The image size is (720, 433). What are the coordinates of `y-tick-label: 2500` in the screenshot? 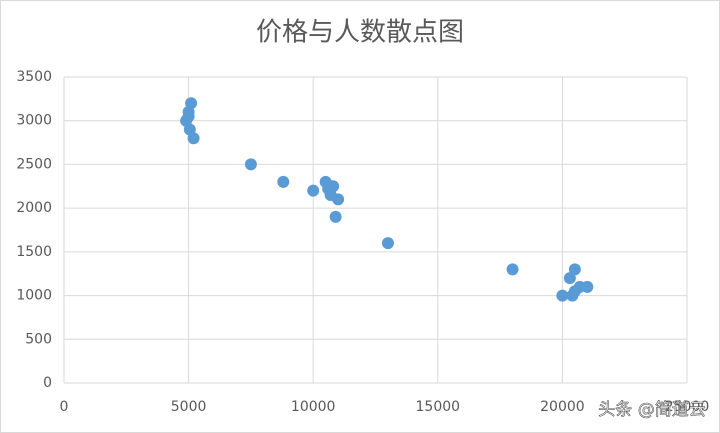 It's located at (34, 164).